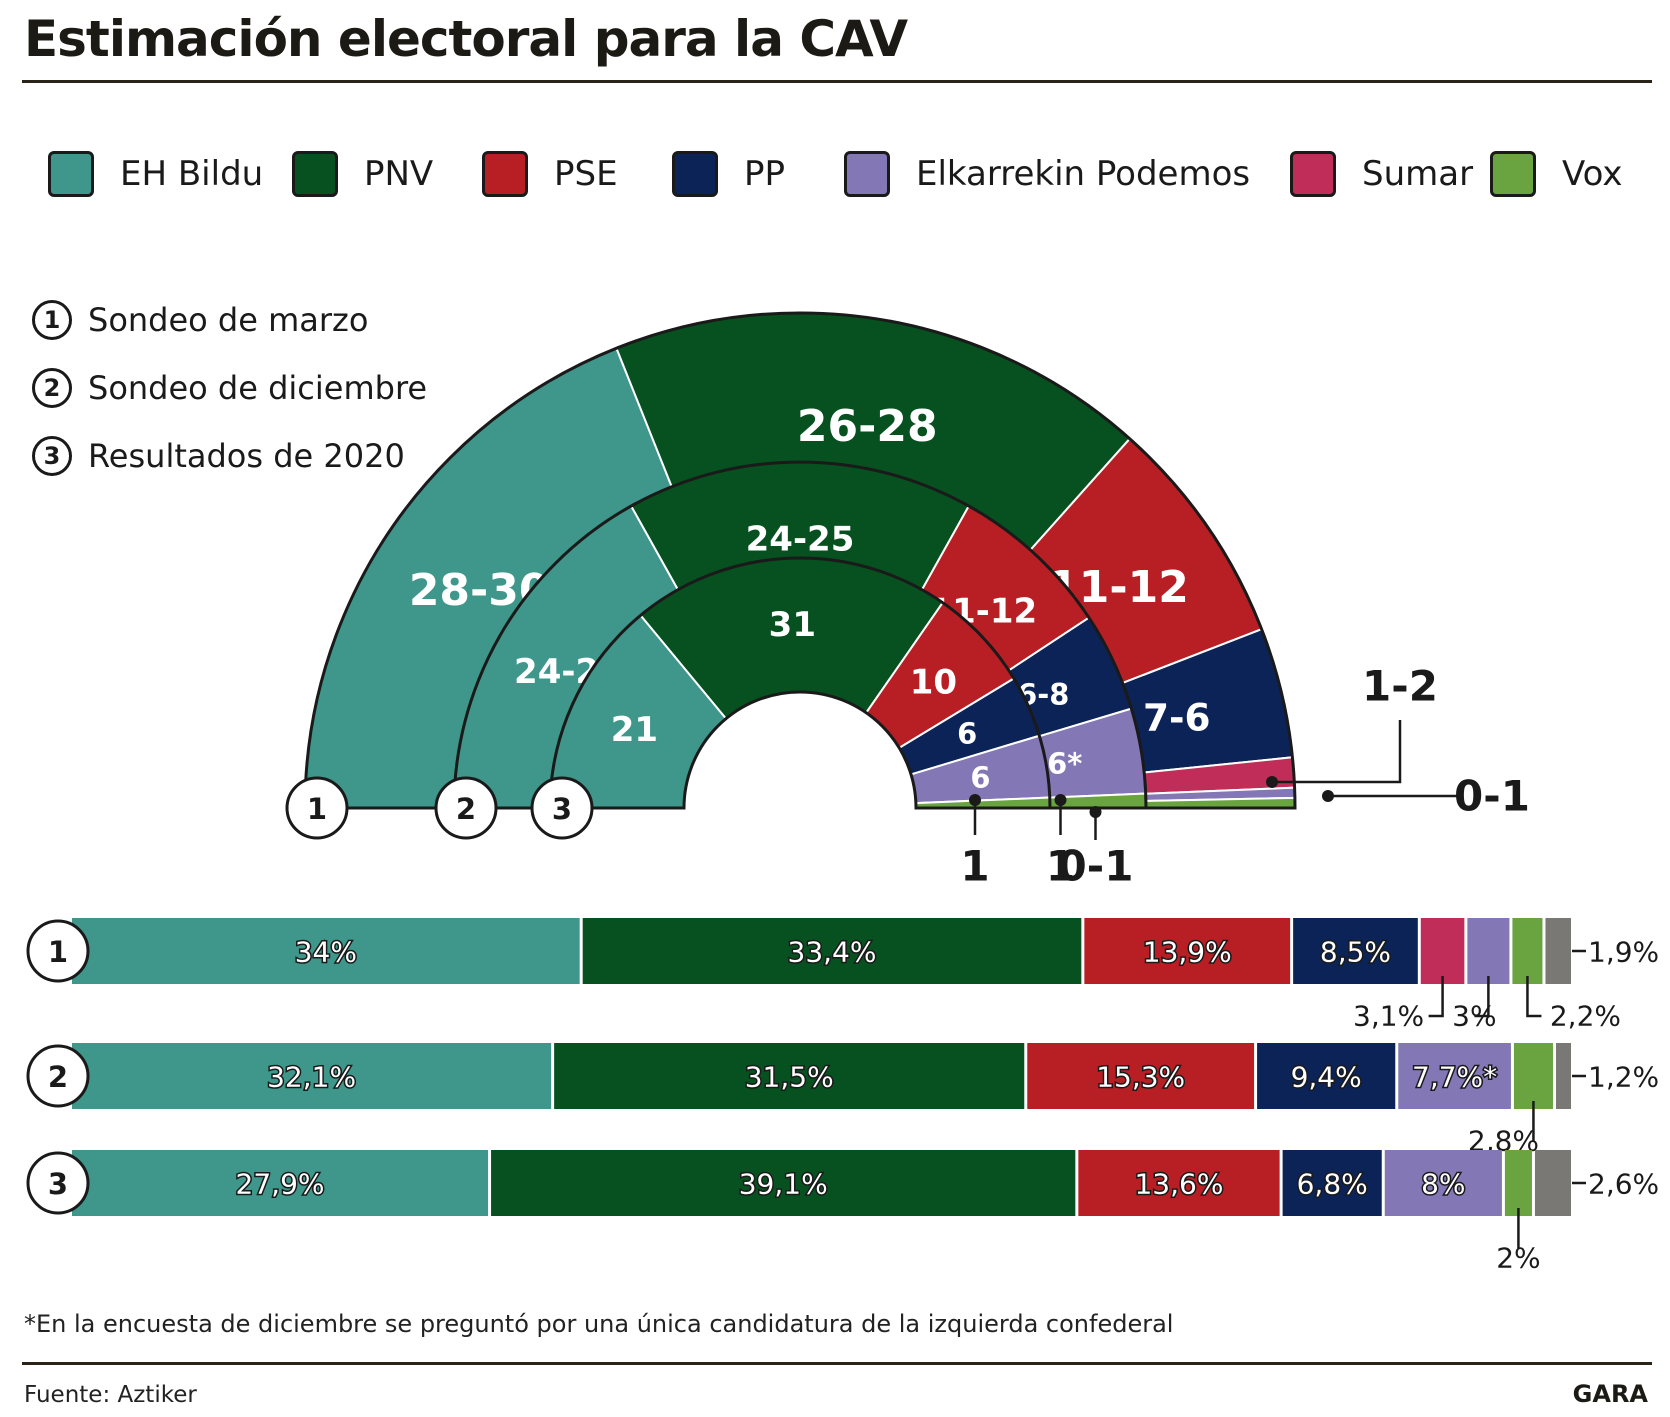 The height and width of the screenshot is (1417, 1670). Describe the element at coordinates (1272, 782) in the screenshot. I see `callout-sumar-1-dot` at that location.